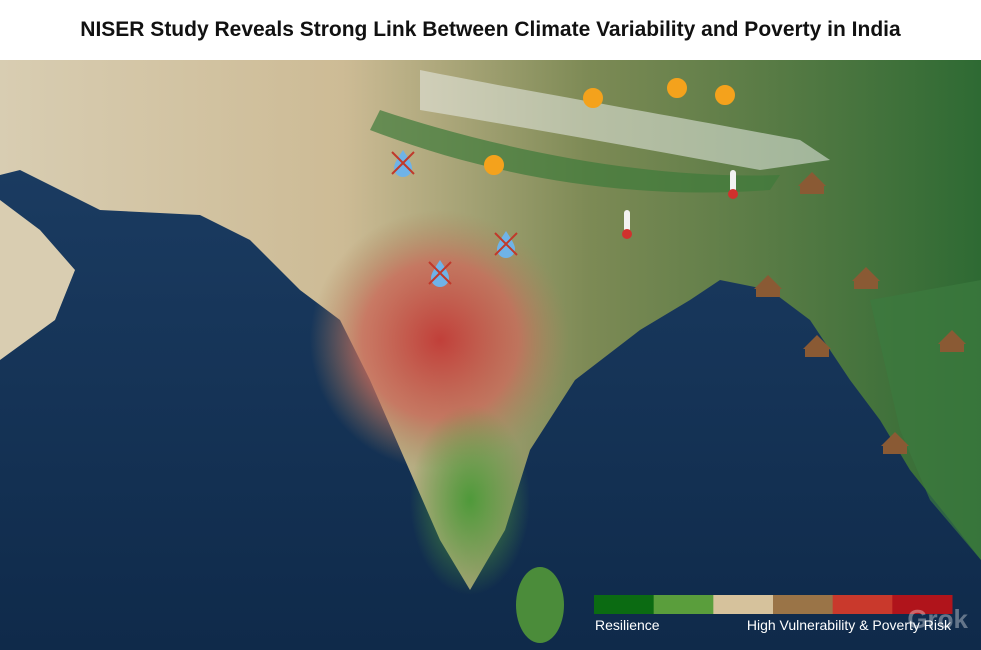 The image size is (981, 650). I want to click on thermometer-icons, so click(680, 204).